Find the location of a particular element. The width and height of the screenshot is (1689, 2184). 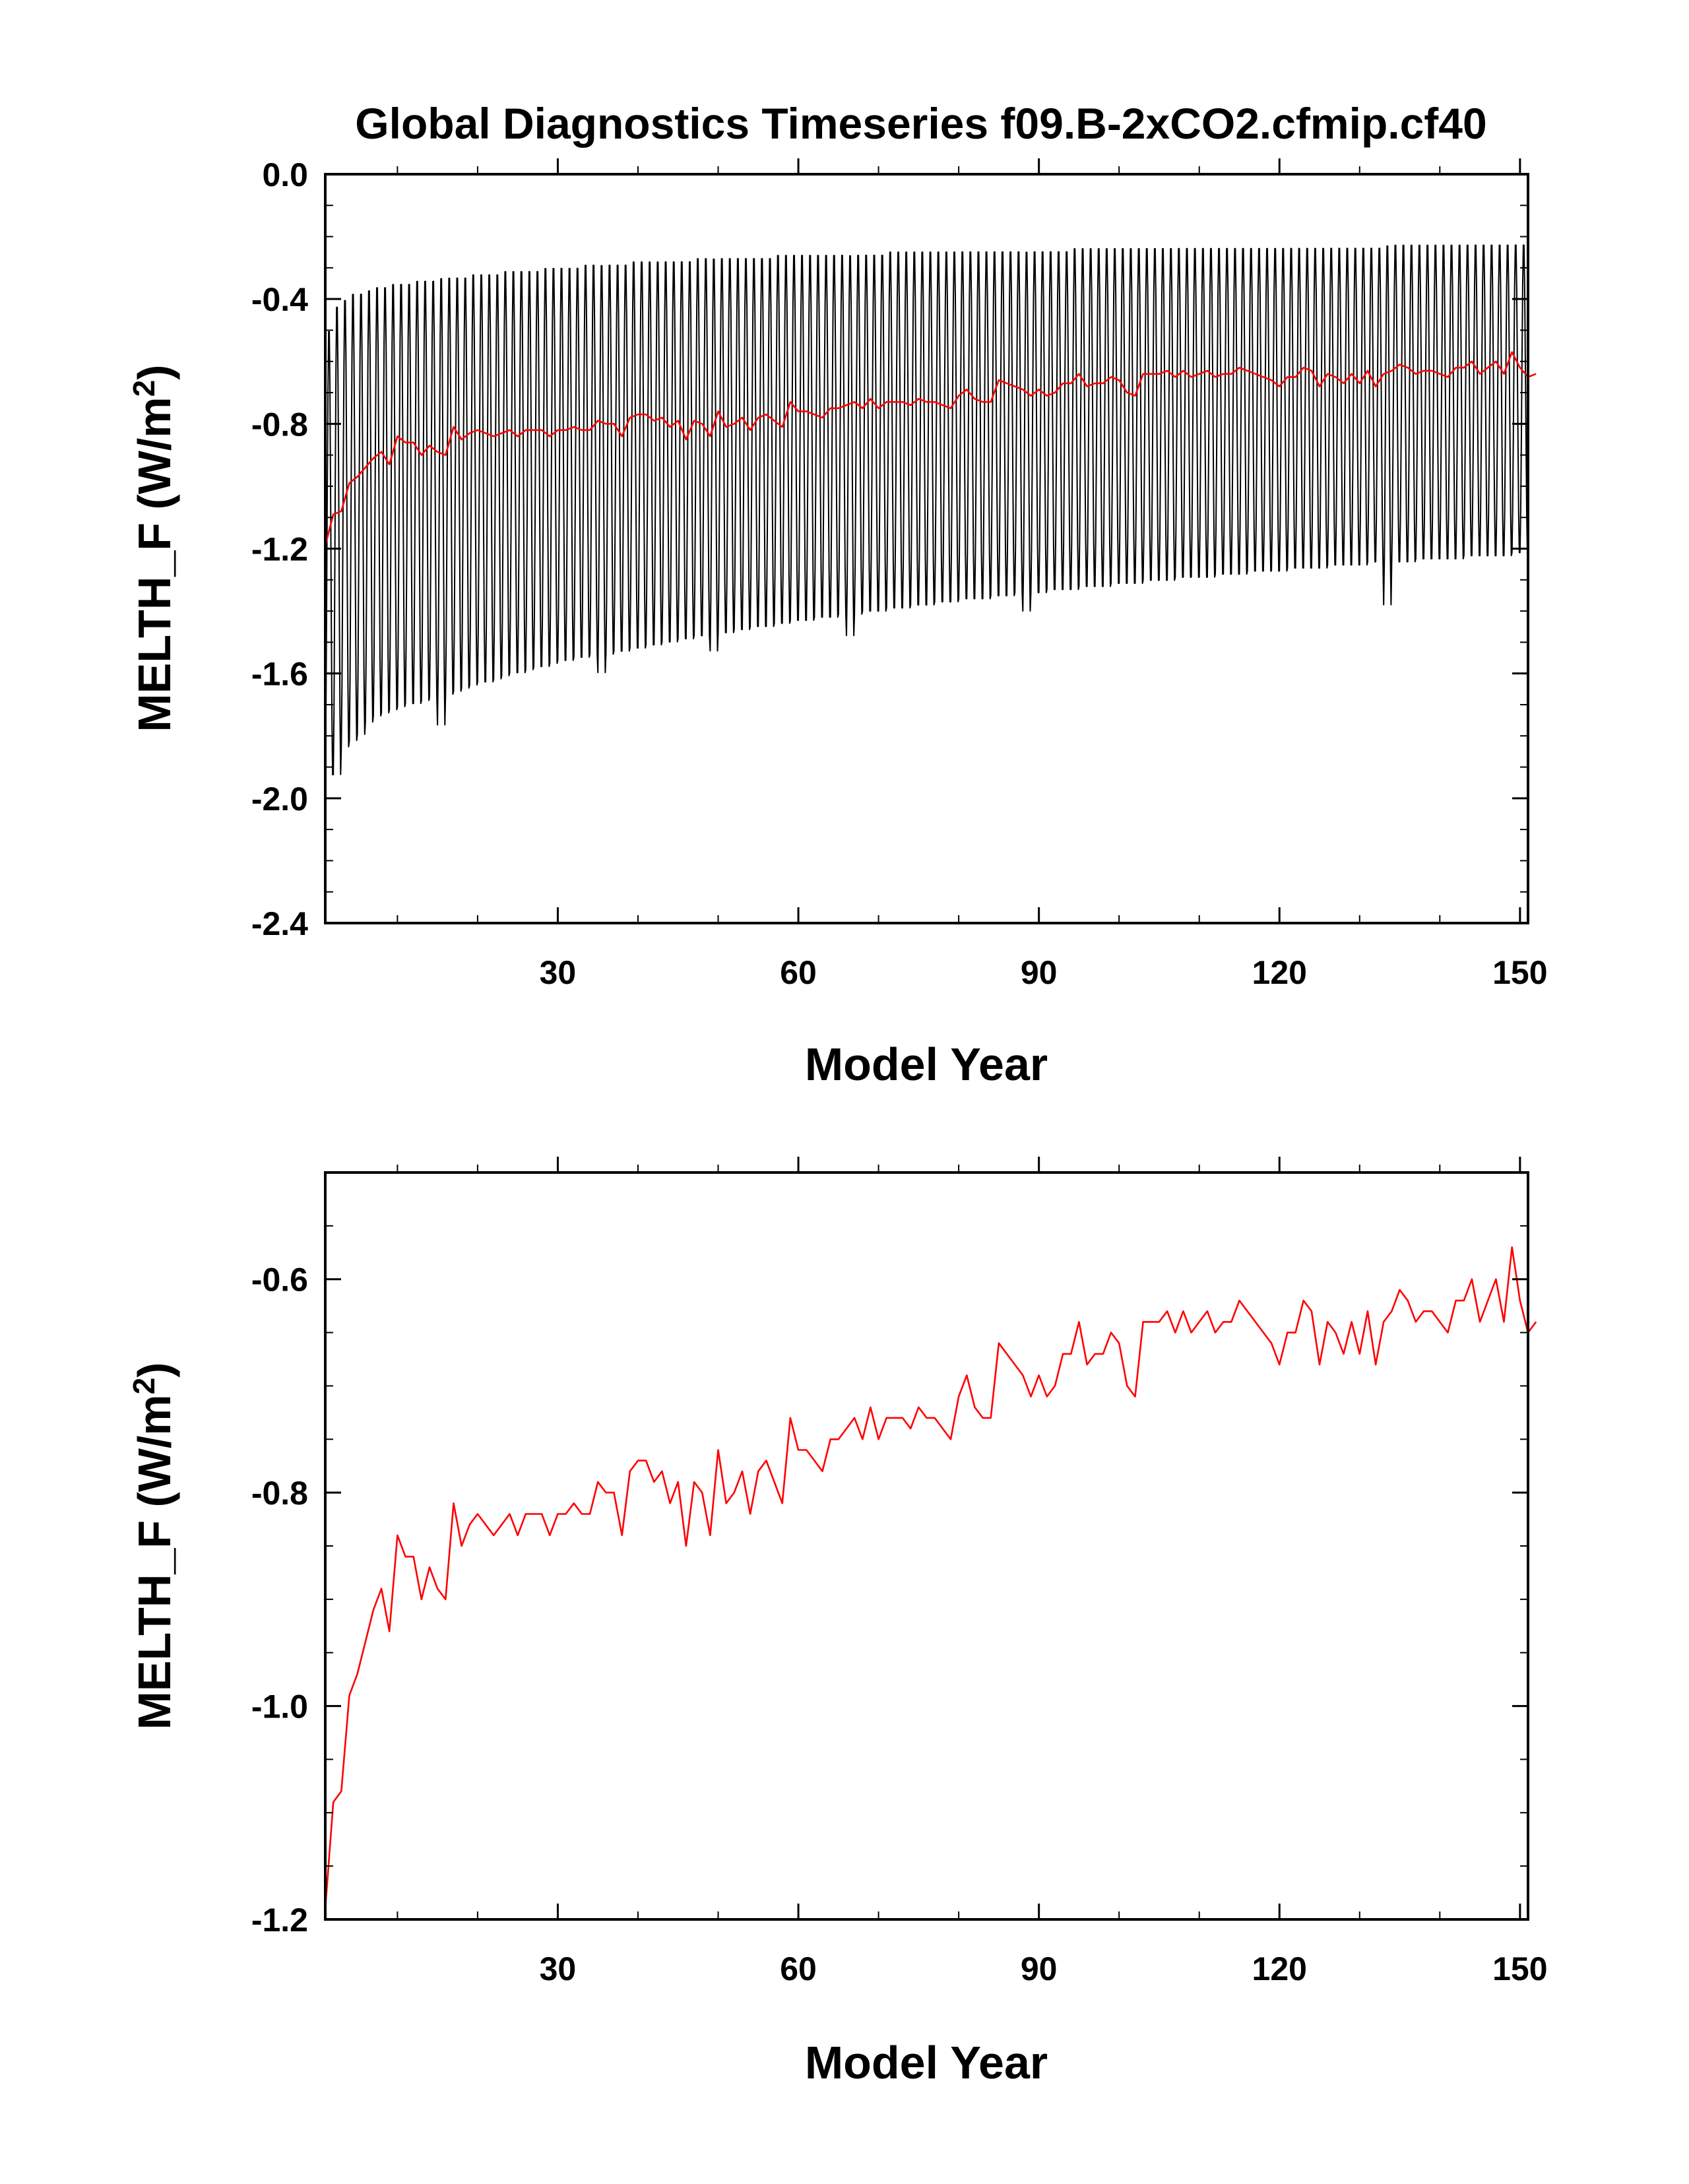

top-y-axis-label-main: MELTH_F (W/m is located at coordinates (154, 564).